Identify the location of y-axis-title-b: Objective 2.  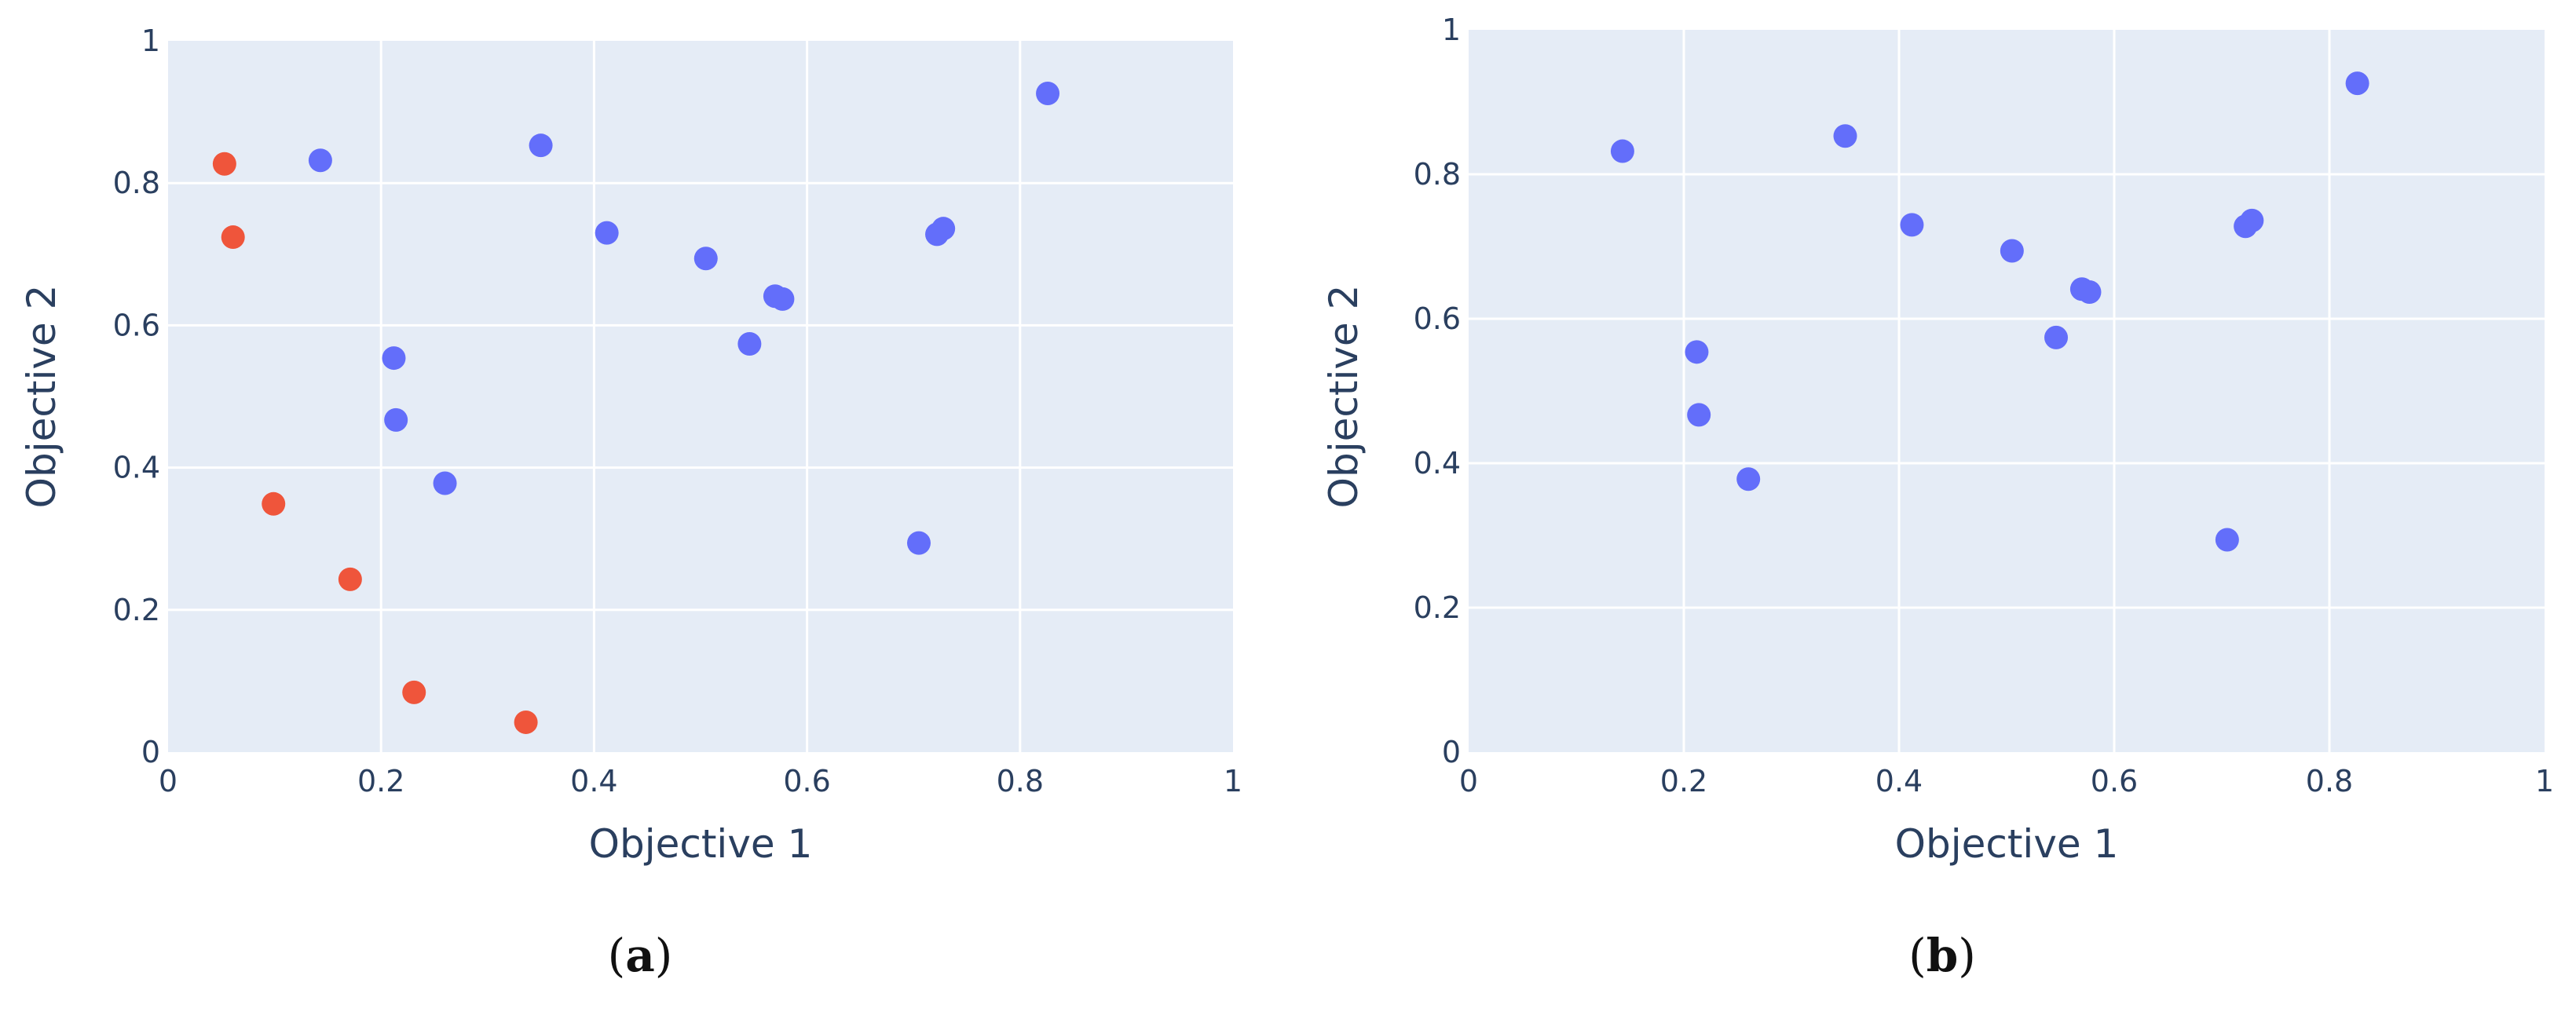
(1344, 397).